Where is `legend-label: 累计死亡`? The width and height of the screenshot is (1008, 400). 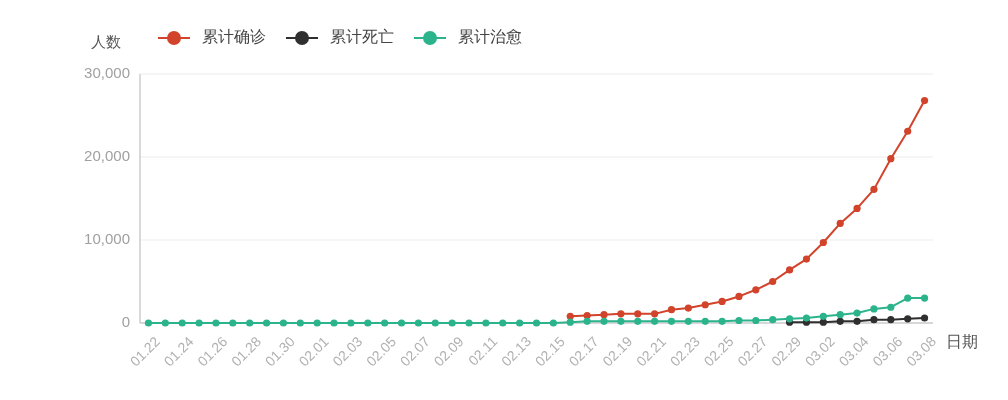
legend-label: 累计死亡 is located at coordinates (362, 37).